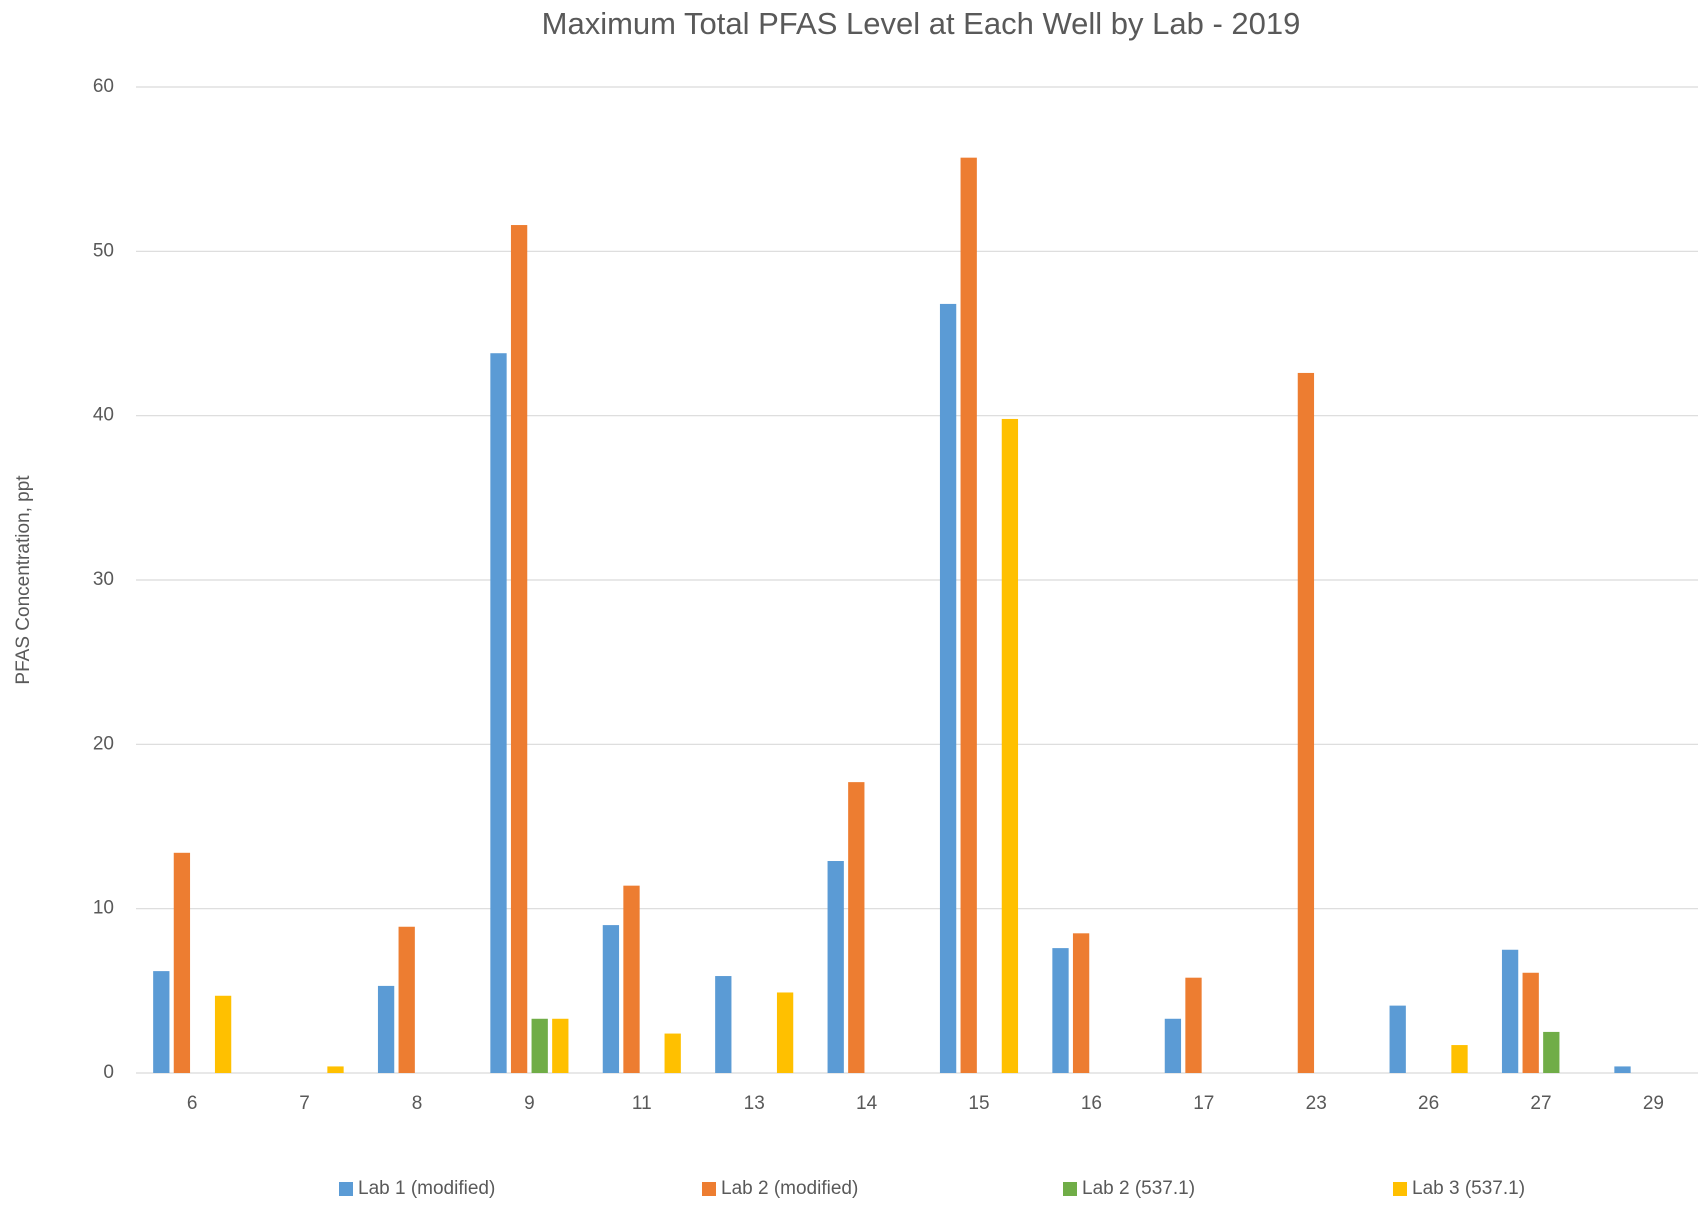 This screenshot has height=1207, width=1698. What do you see at coordinates (417, 1103) in the screenshot?
I see `x-tick-label: 8` at bounding box center [417, 1103].